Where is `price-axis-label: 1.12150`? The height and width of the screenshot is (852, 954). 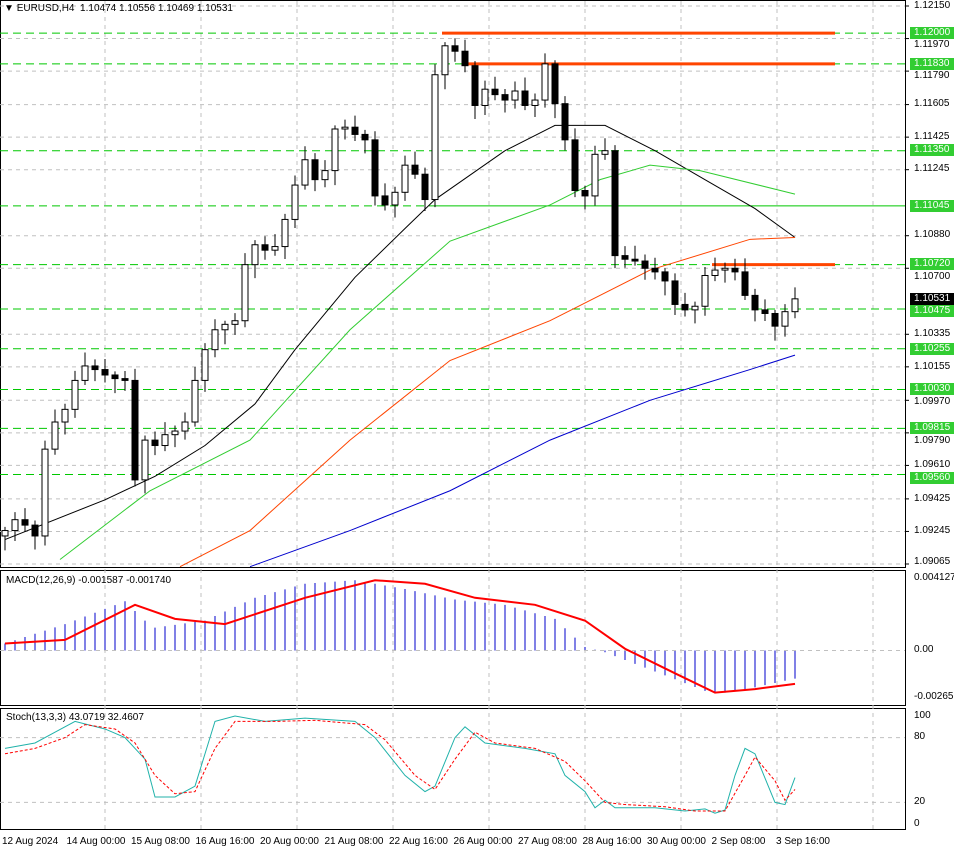
price-axis-label: 1.12150 is located at coordinates (932, 5).